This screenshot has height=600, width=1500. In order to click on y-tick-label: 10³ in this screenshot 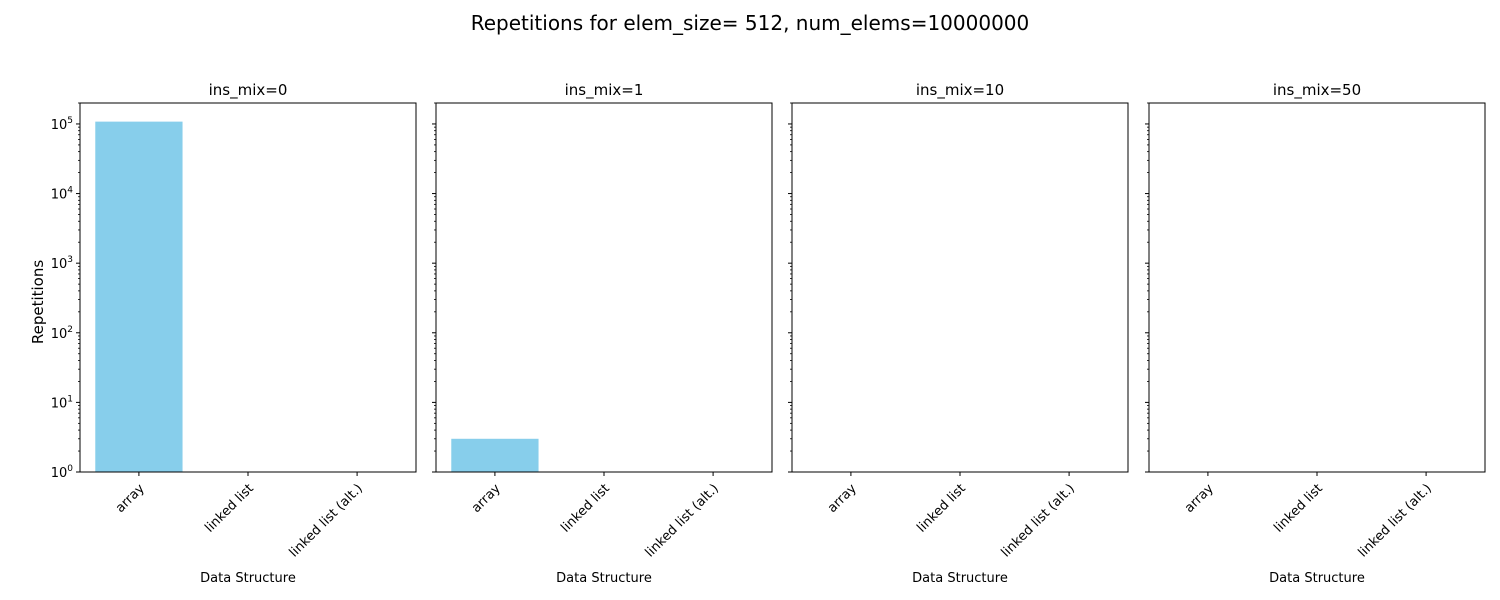, I will do `click(62, 263)`.